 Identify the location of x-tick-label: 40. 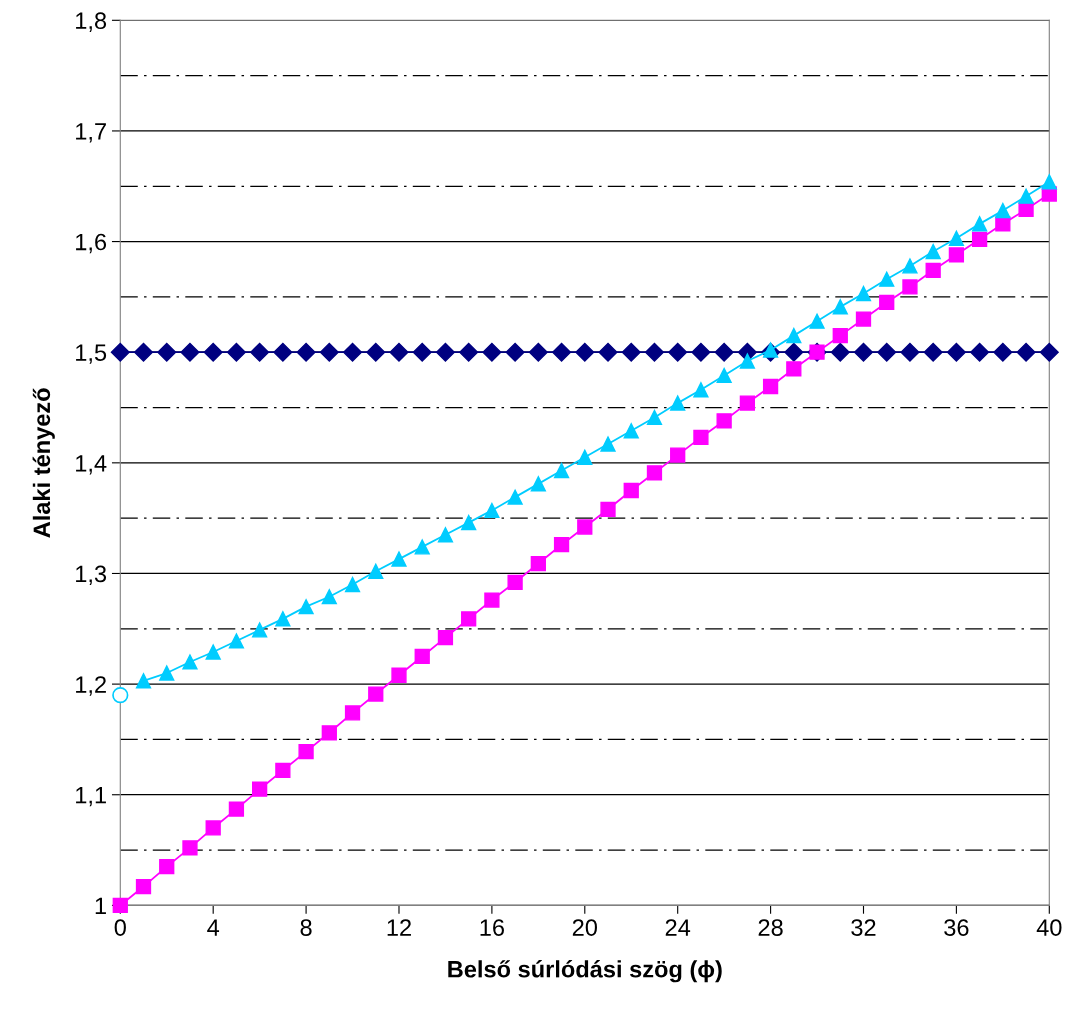
(1049, 927).